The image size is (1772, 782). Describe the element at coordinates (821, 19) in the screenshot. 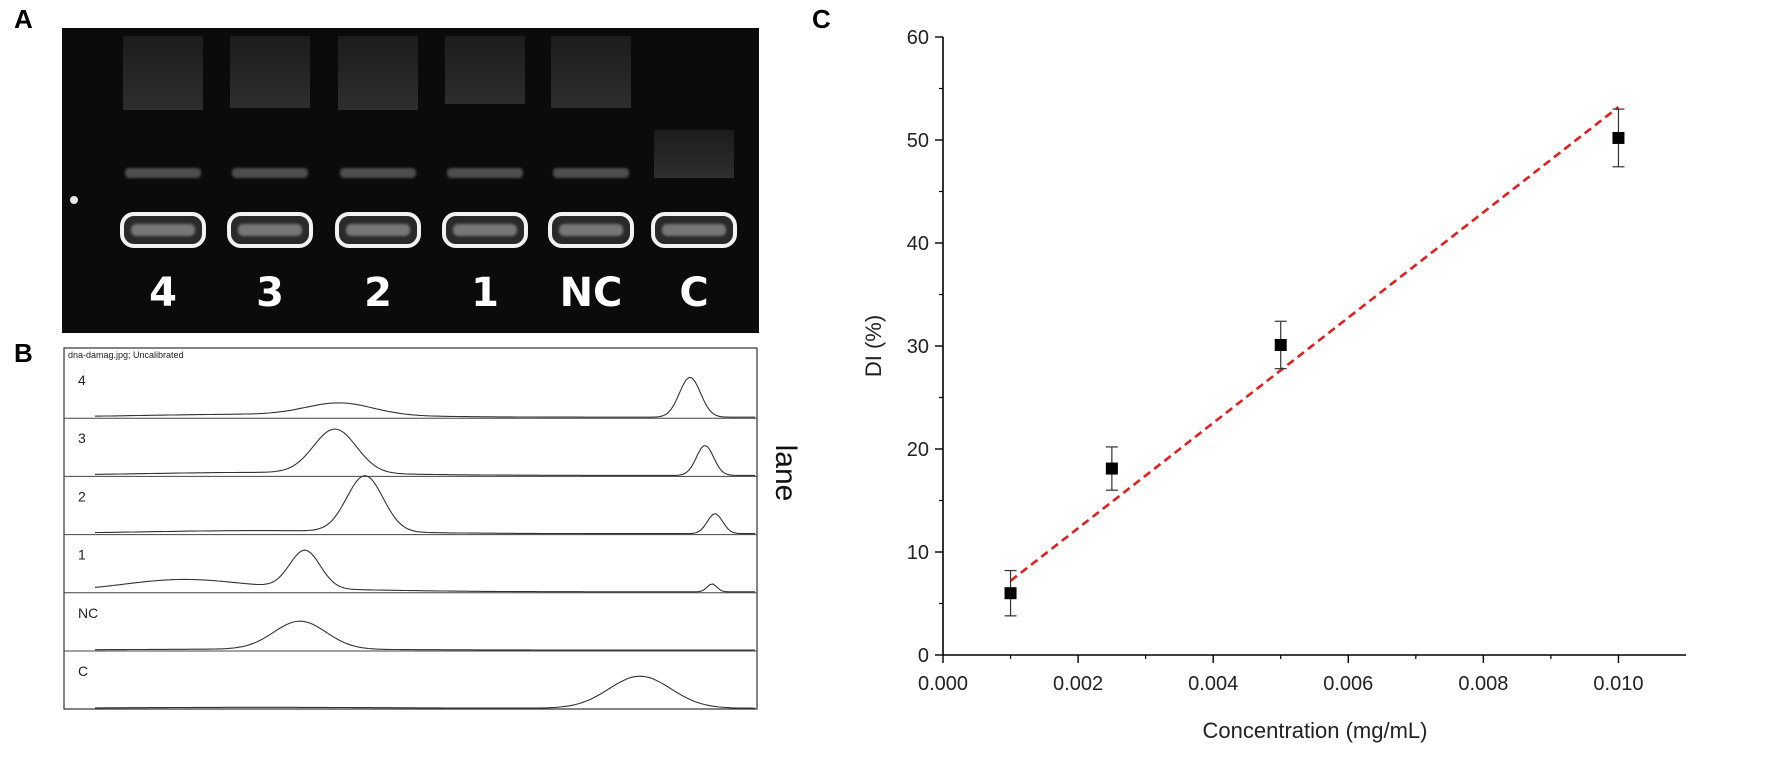

I see `panel-c-letter: C` at that location.